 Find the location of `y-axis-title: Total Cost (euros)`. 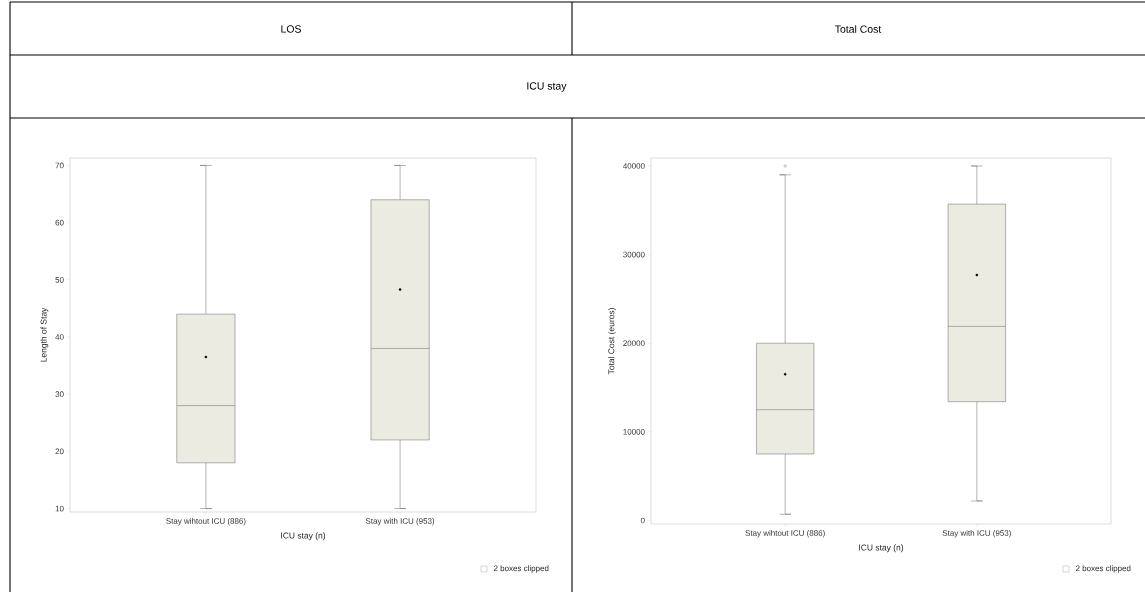

y-axis-title: Total Cost (euros) is located at coordinates (612, 341).